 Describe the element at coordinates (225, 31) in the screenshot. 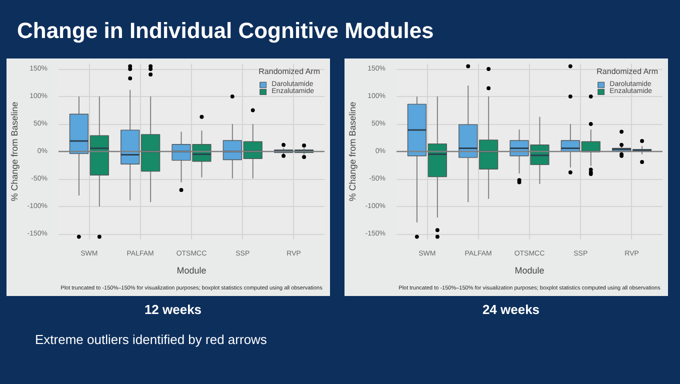

I see `text: Change in Individual Cognitive Modules` at that location.